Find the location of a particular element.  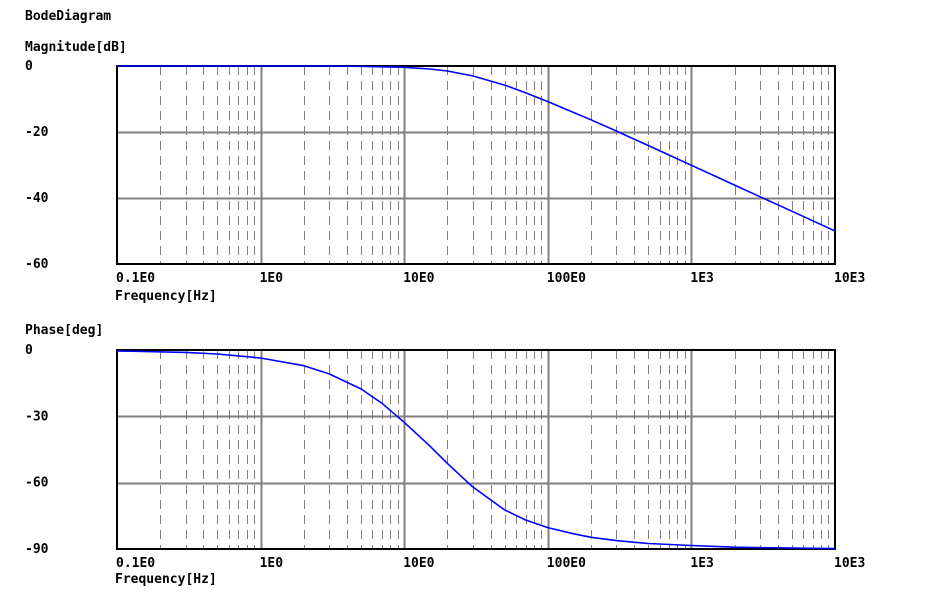

phase-x-tick-label: 100E0 is located at coordinates (566, 563).